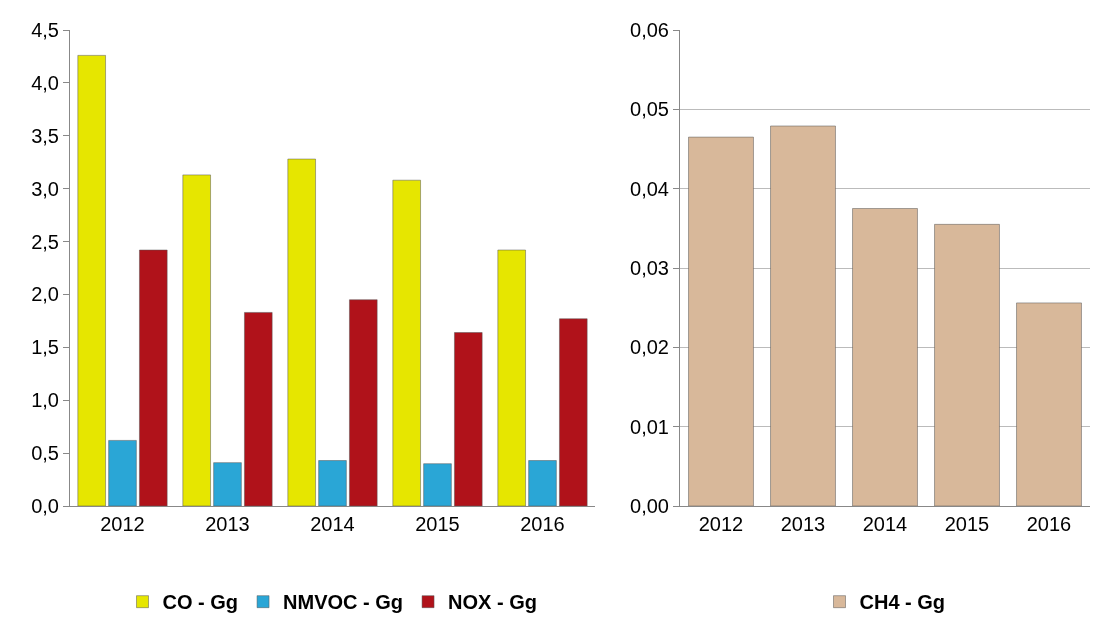 Image resolution: width=1105 pixels, height=633 pixels. What do you see at coordinates (45, 294) in the screenshot?
I see `y-tick-label: 2,0` at bounding box center [45, 294].